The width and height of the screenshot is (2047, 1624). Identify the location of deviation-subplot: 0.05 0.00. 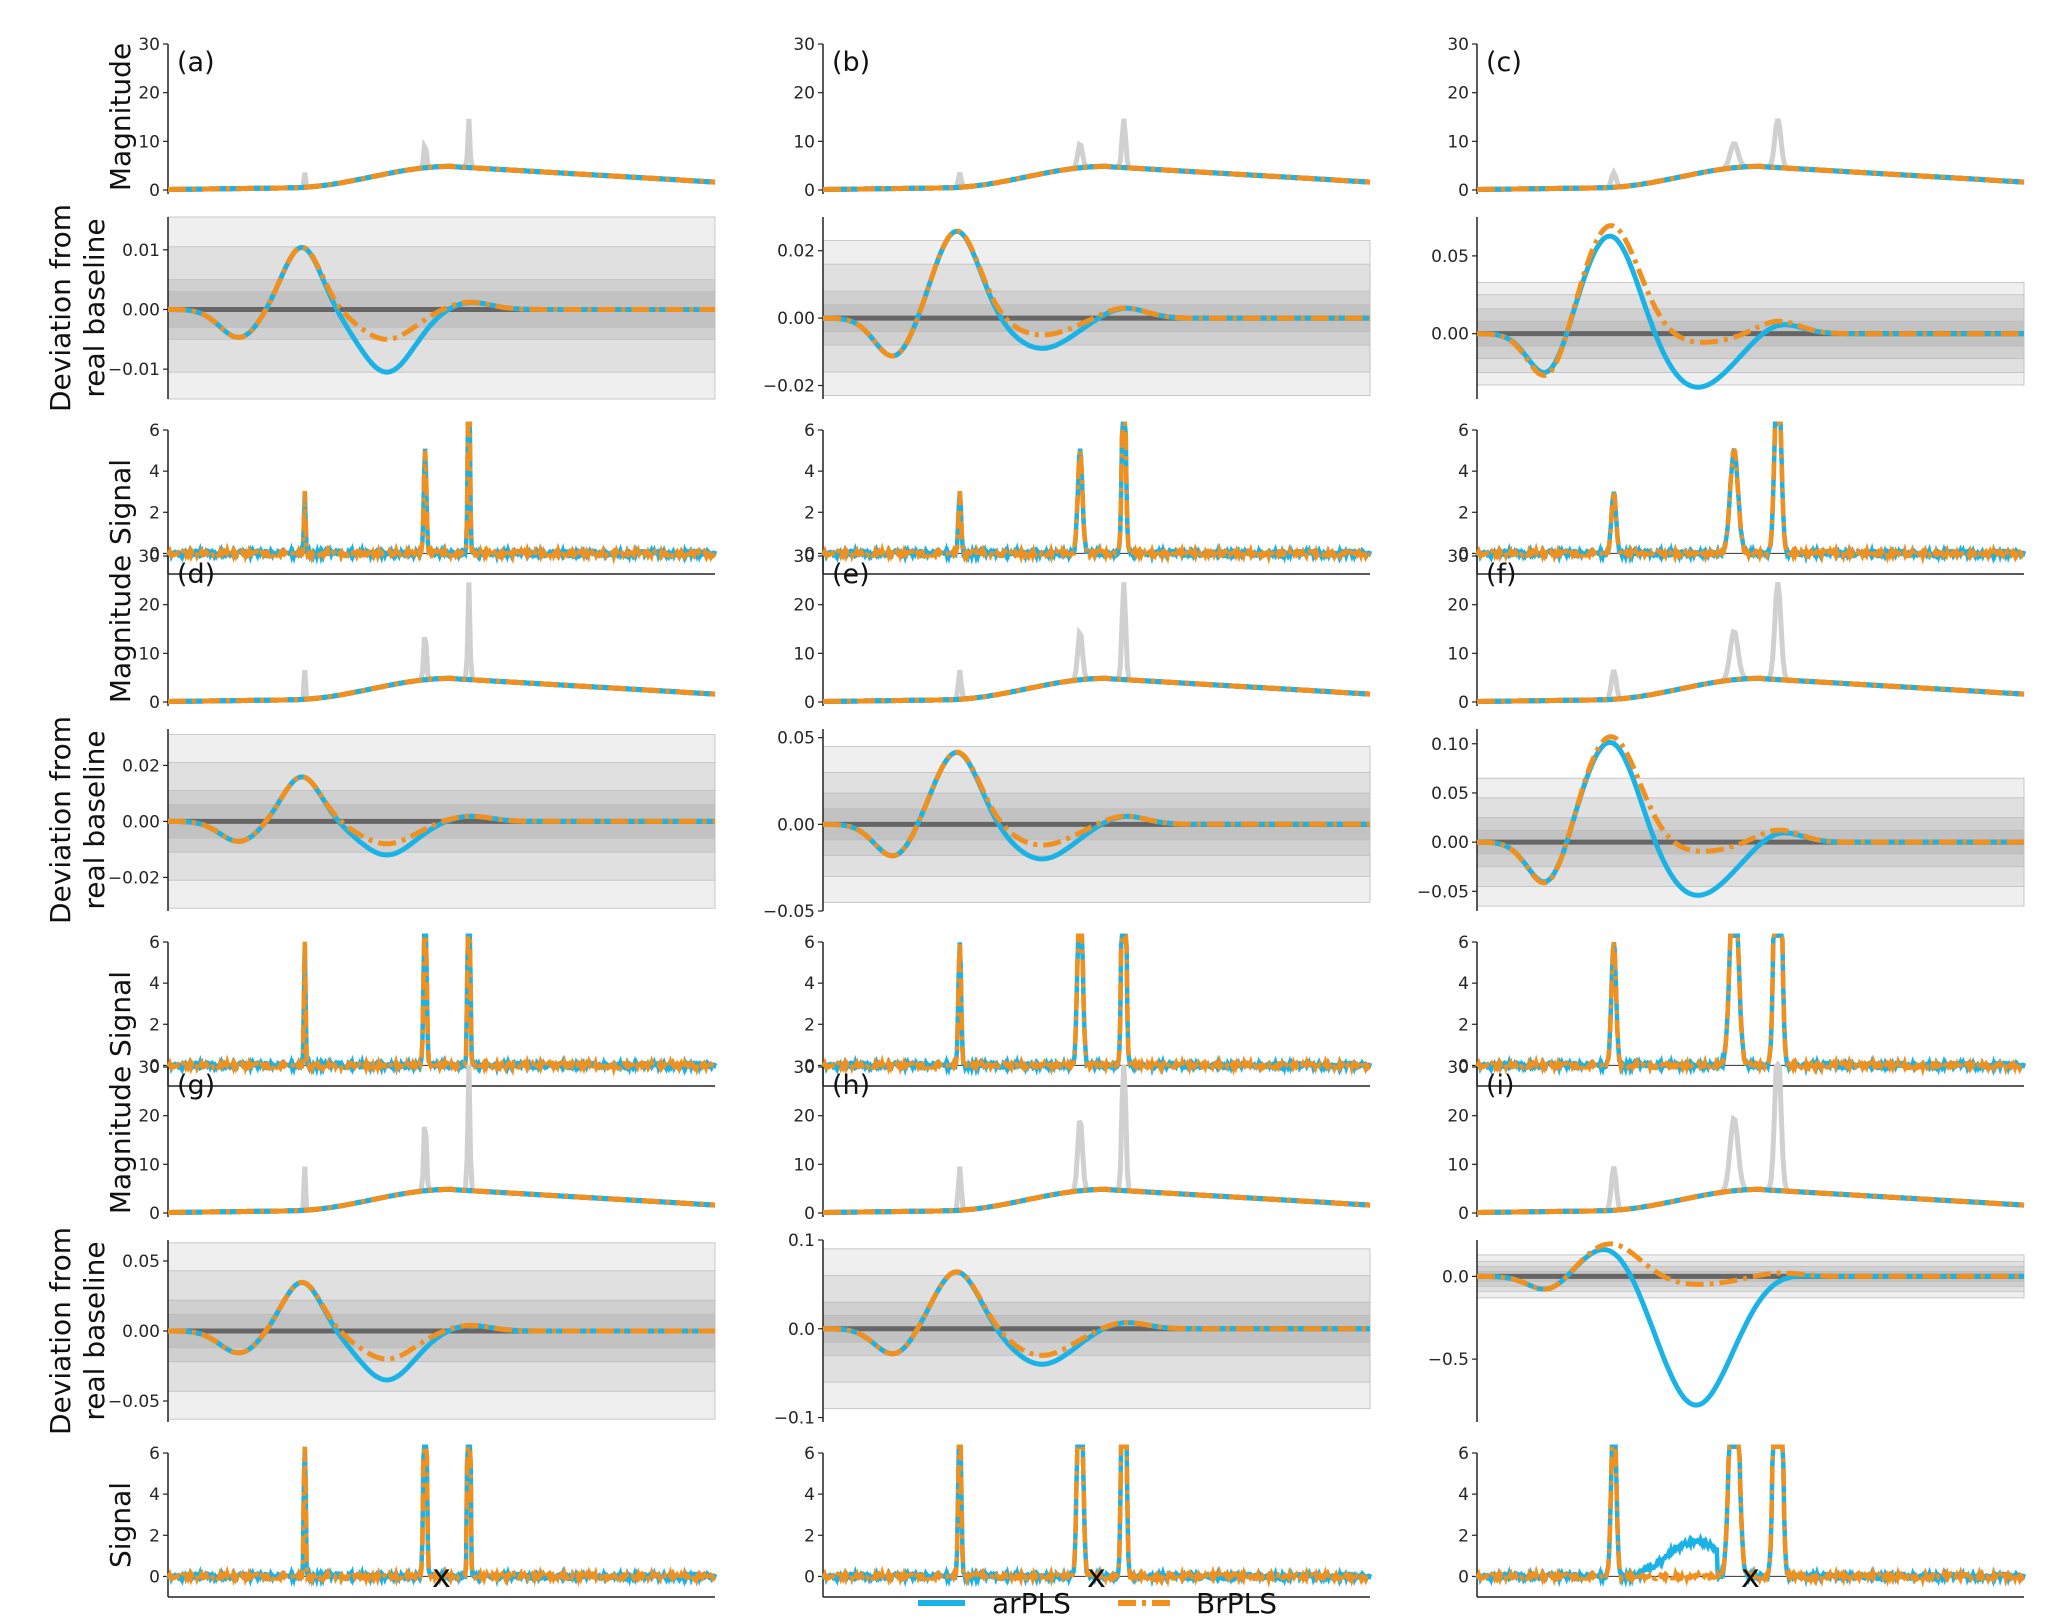
(1728, 308).